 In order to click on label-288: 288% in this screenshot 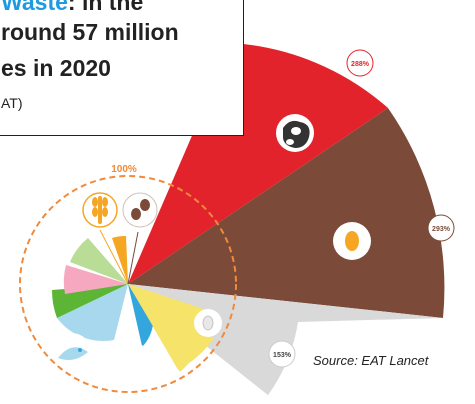, I will do `click(360, 64)`.